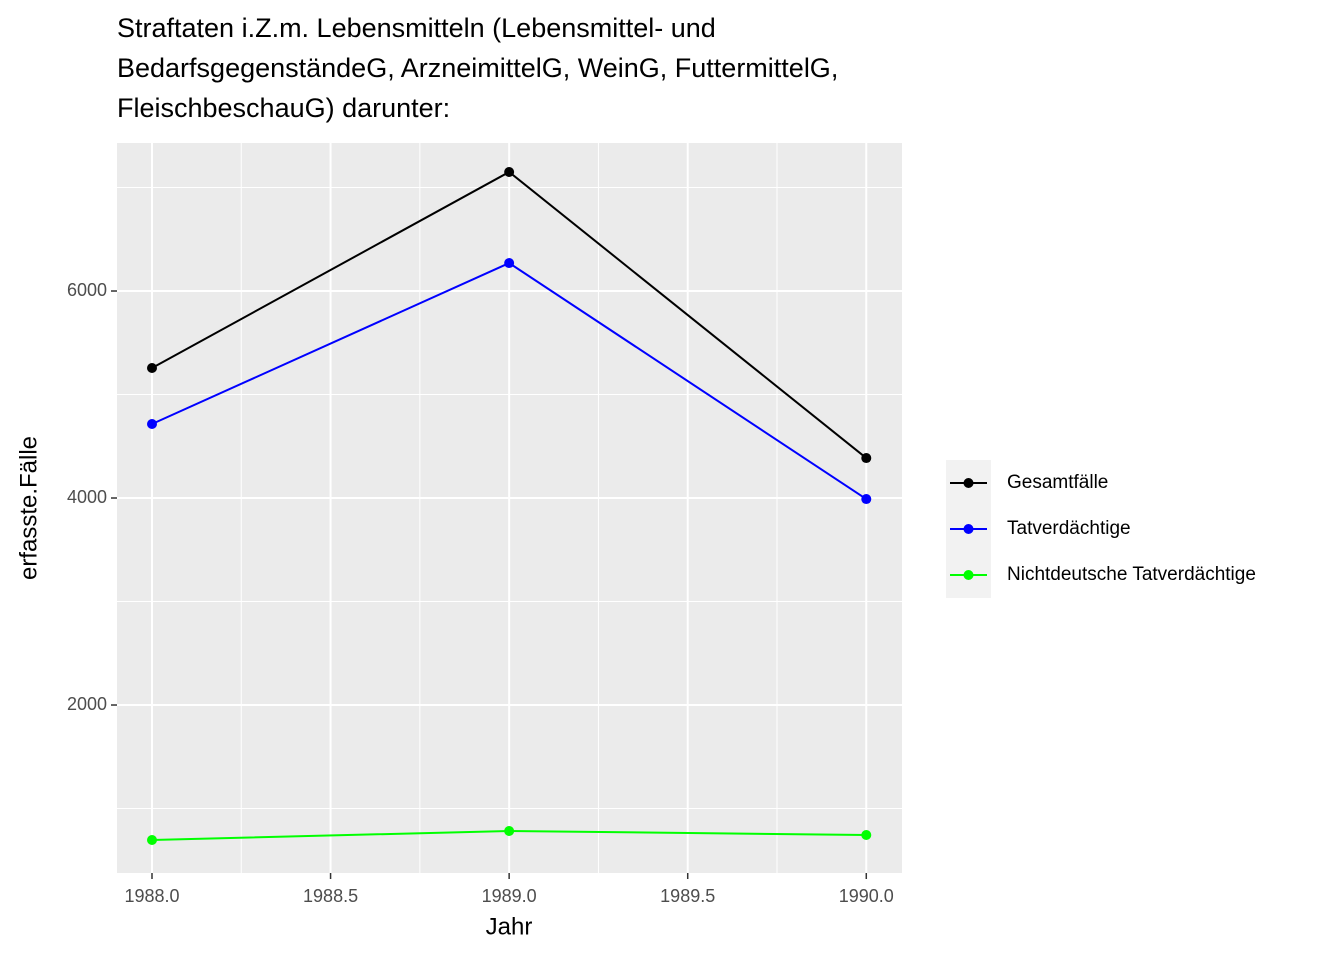 The width and height of the screenshot is (1344, 965). I want to click on y-tick-label: 4000, so click(87, 497).